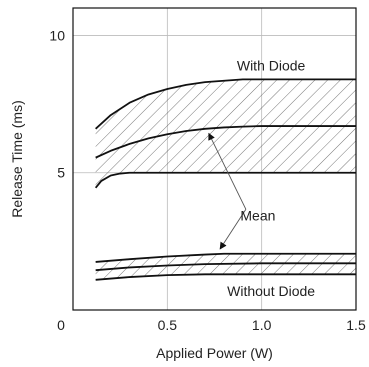  Describe the element at coordinates (57, 35) in the screenshot. I see `y-tick-label: 10` at that location.